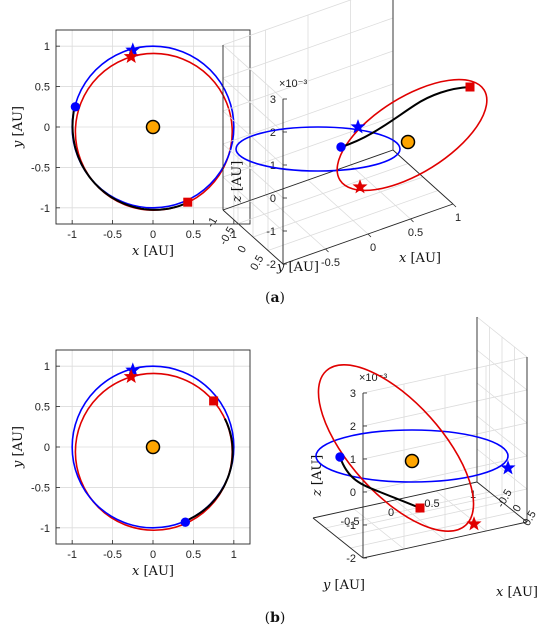 The image size is (550, 630). I want to click on z-tick-label: 1, so click(273, 166).